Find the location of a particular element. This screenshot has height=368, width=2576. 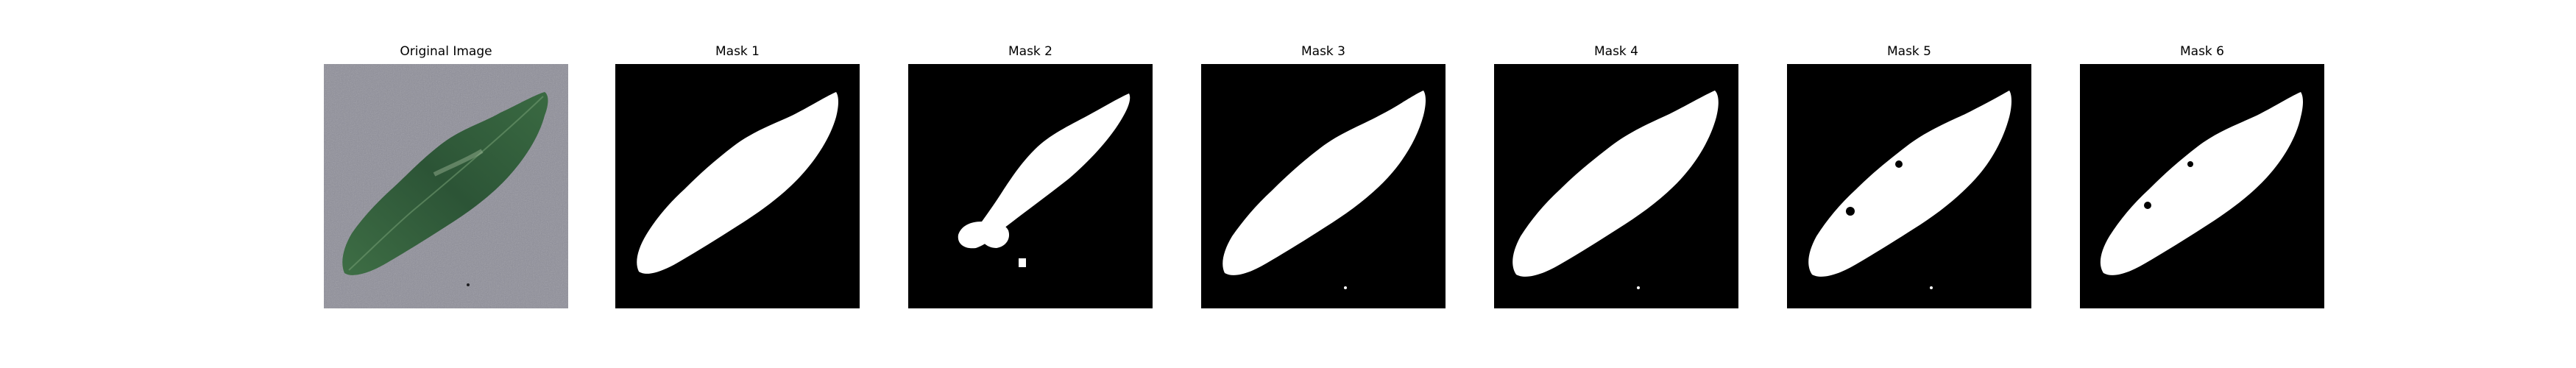

panel-title: Mask 3 is located at coordinates (1323, 52).